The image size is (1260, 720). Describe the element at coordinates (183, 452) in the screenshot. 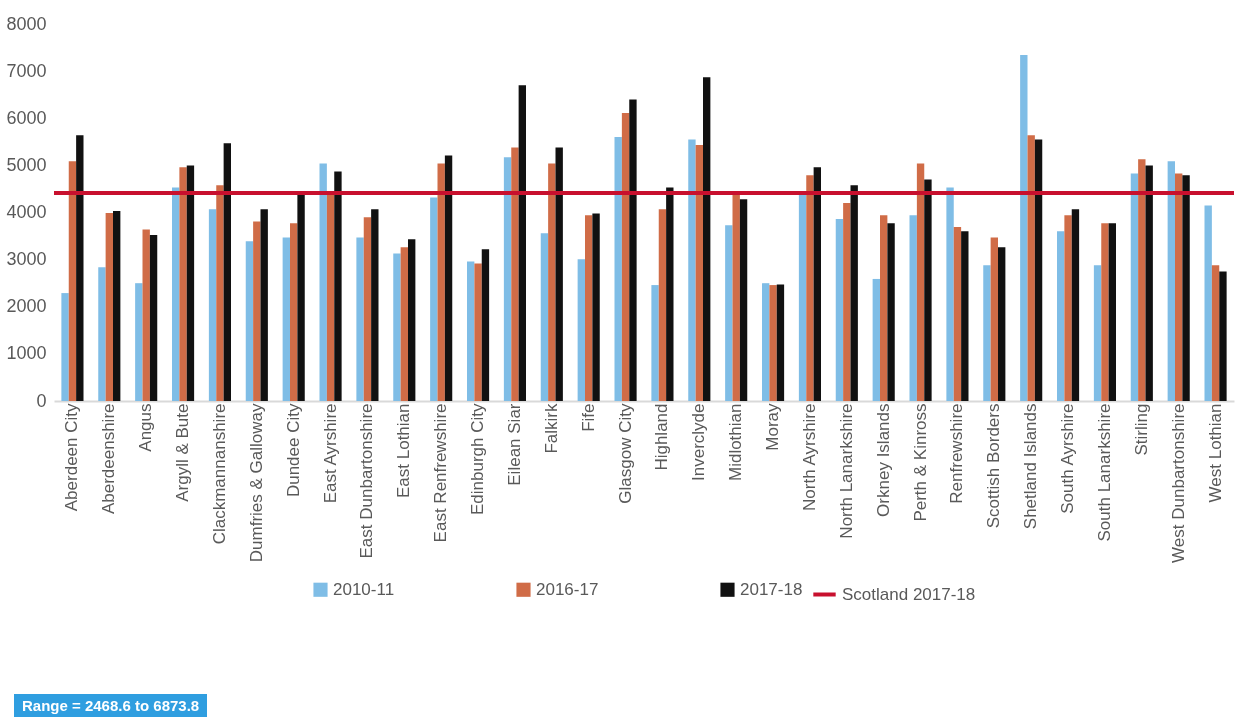

I see `x-tick-label: Argyll & Bute` at that location.